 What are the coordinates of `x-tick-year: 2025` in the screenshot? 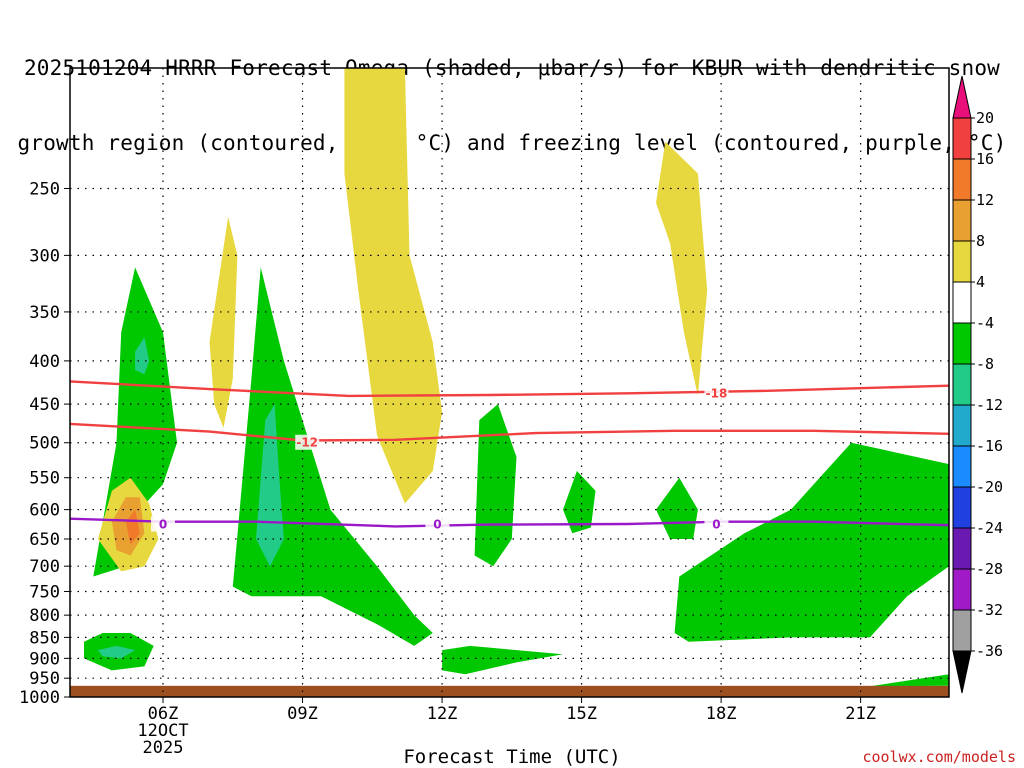 It's located at (163, 748).